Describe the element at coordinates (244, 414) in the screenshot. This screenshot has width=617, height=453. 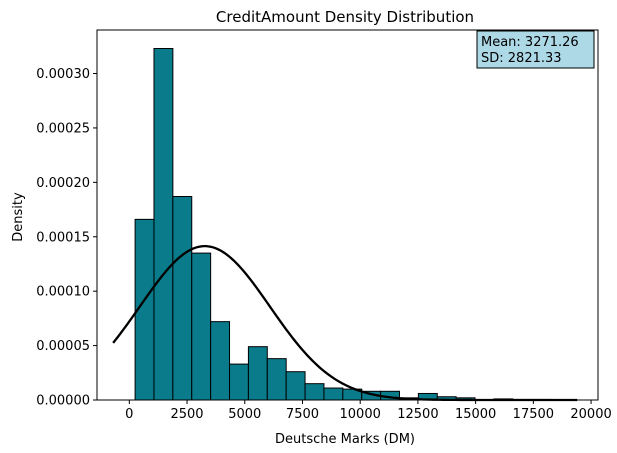
I see `x-tick-label: 5000` at that location.